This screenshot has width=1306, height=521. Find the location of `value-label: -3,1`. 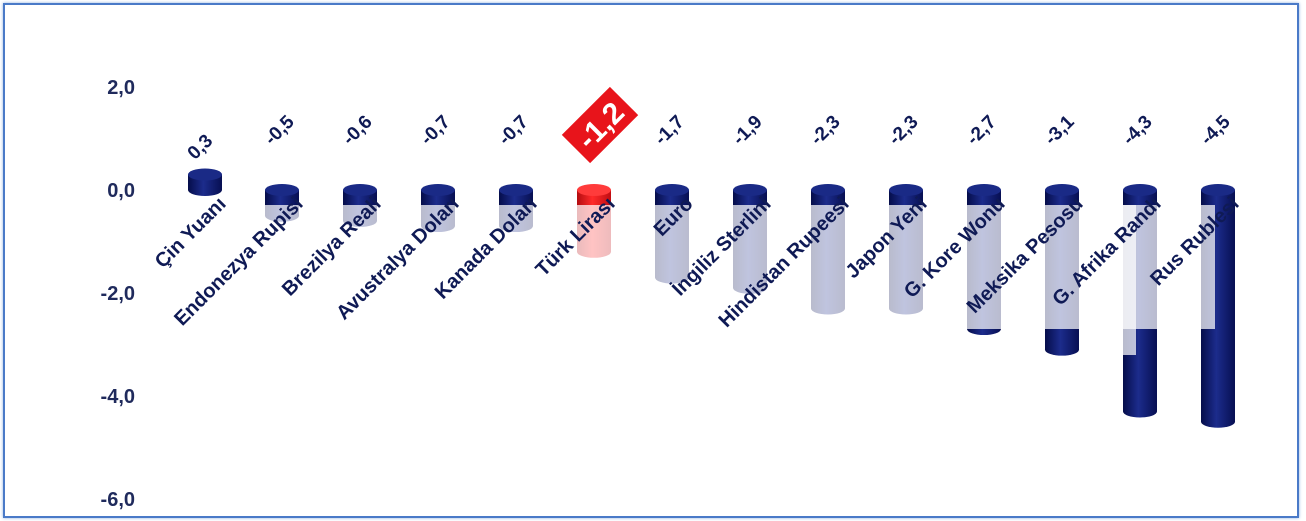

value-label: -3,1 is located at coordinates (1060, 130).